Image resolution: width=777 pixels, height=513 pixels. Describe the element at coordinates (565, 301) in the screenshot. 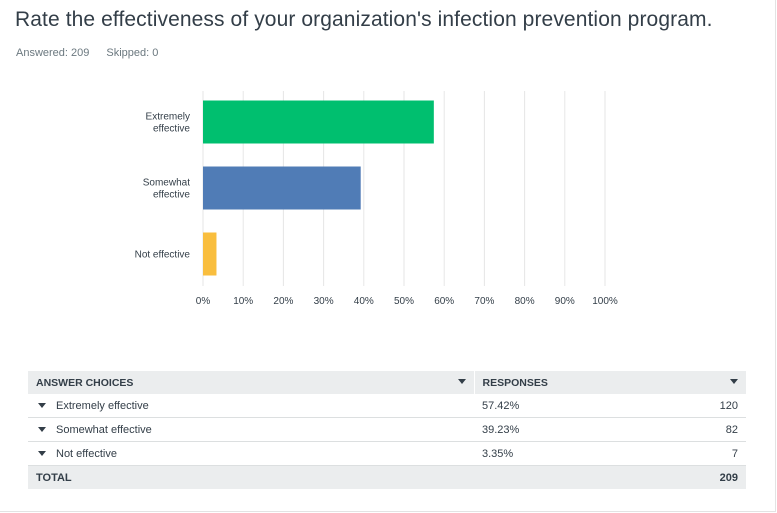

I see `x-tick-label: 90%` at that location.